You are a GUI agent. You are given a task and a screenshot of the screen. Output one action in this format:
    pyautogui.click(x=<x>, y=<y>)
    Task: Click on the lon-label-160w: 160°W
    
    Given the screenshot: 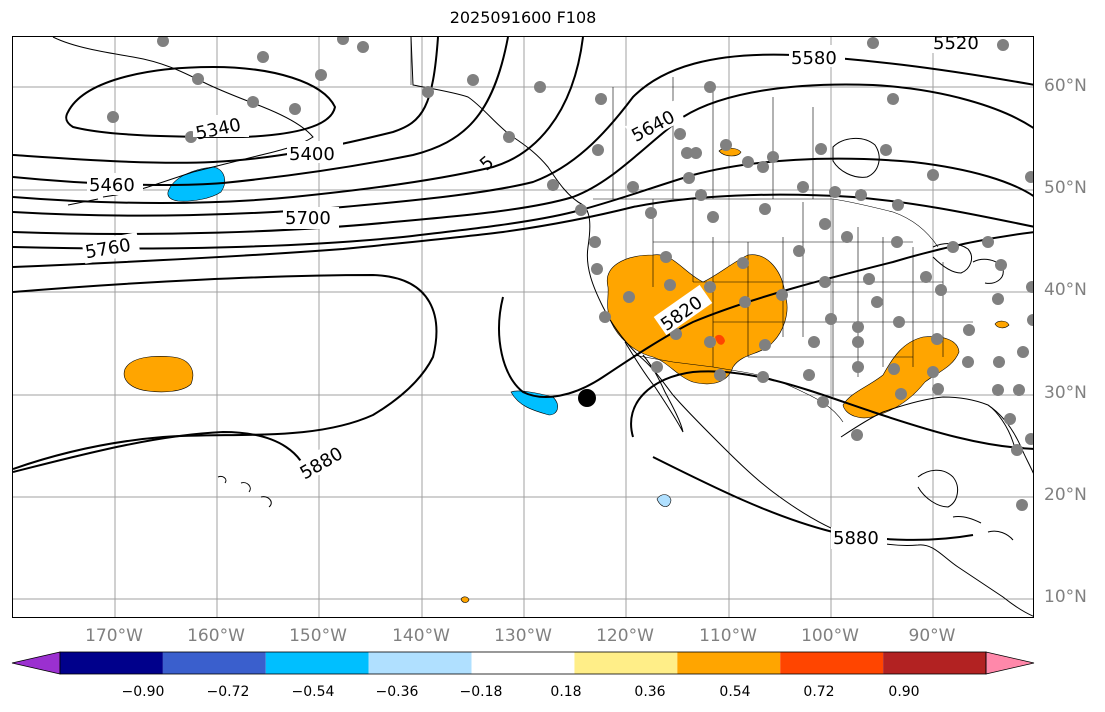 What is the action you would take?
    pyautogui.click(x=216, y=636)
    